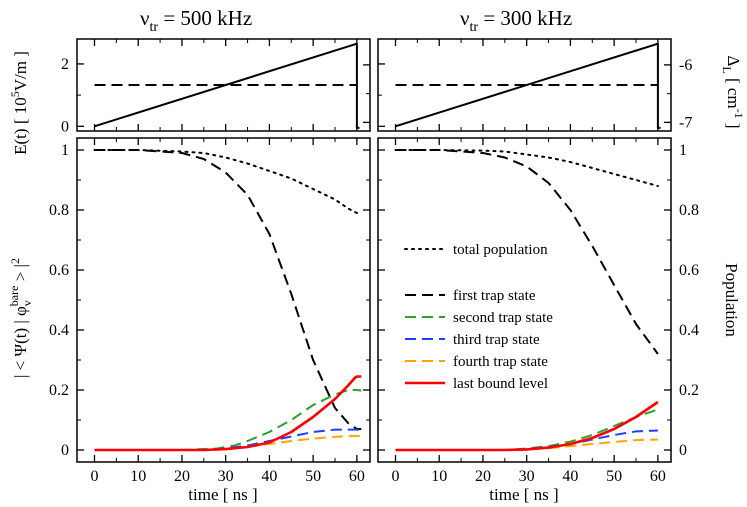 Image resolution: width=747 pixels, height=507 pixels. I want to click on y-tick-label-right: 0.2, so click(689, 390).